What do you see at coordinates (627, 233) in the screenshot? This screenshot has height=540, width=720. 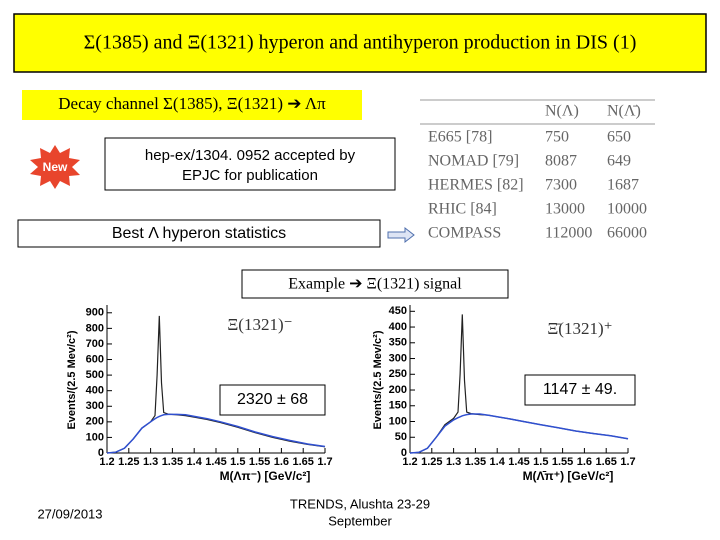 I see `table-cell: 66000` at bounding box center [627, 233].